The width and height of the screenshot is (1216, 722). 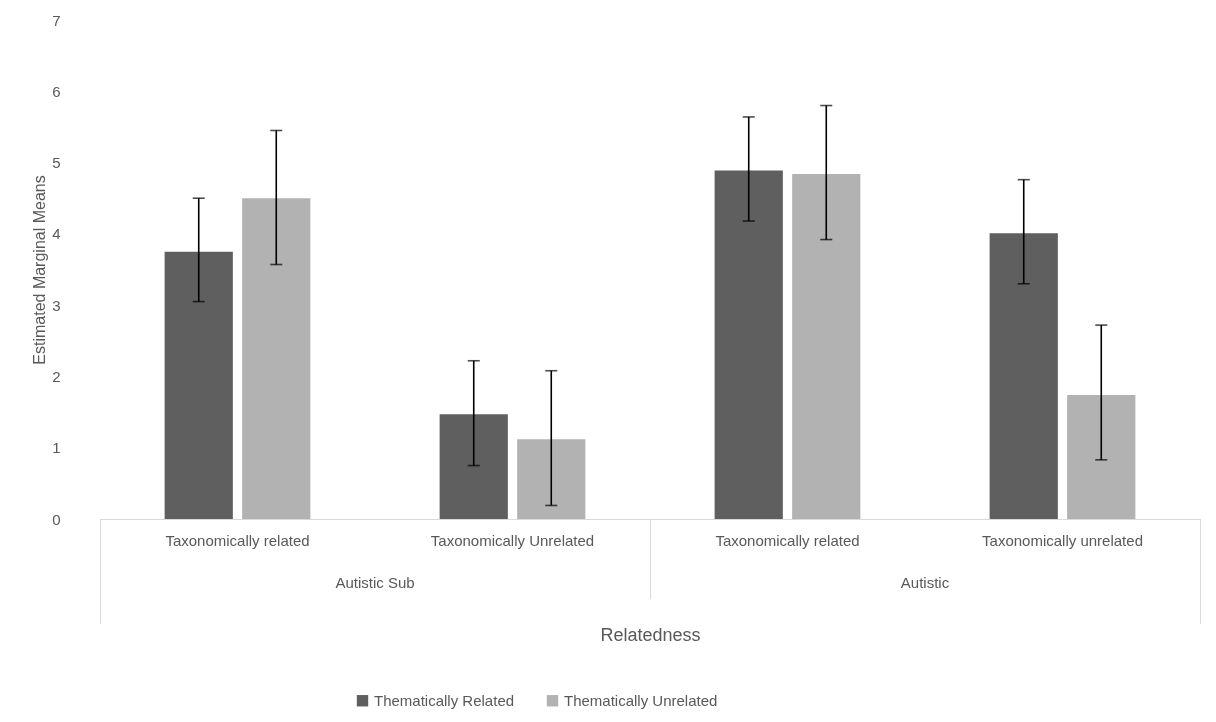 I want to click on text: Autistic, so click(x=925, y=582).